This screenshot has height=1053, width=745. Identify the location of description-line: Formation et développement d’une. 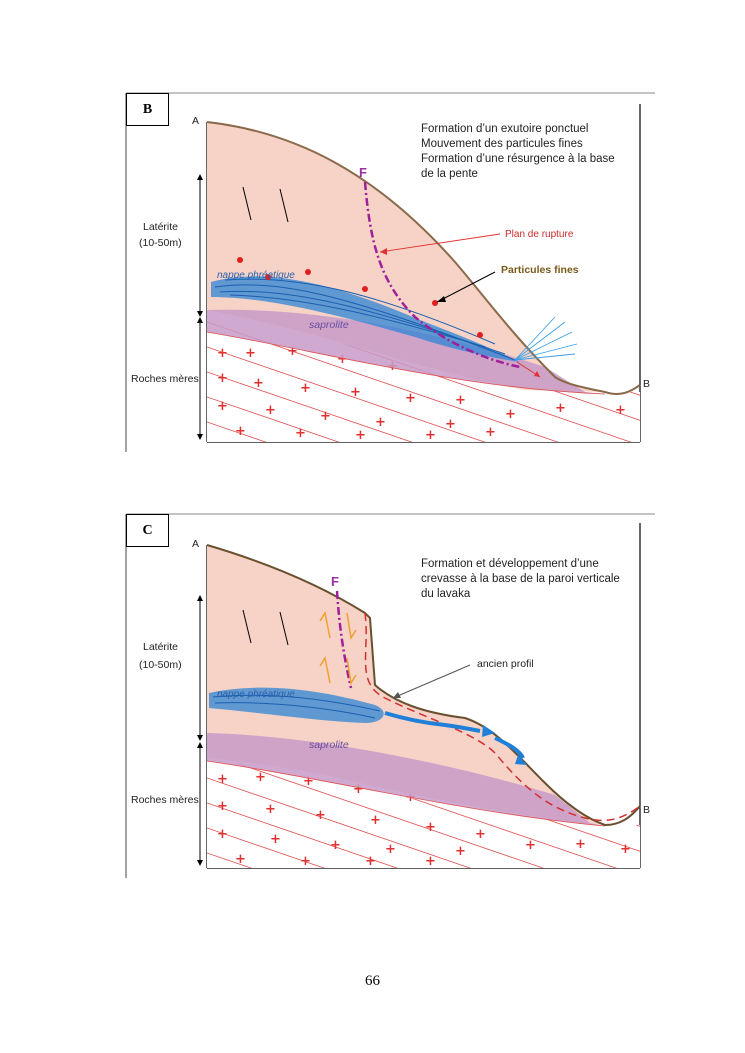
(510, 564).